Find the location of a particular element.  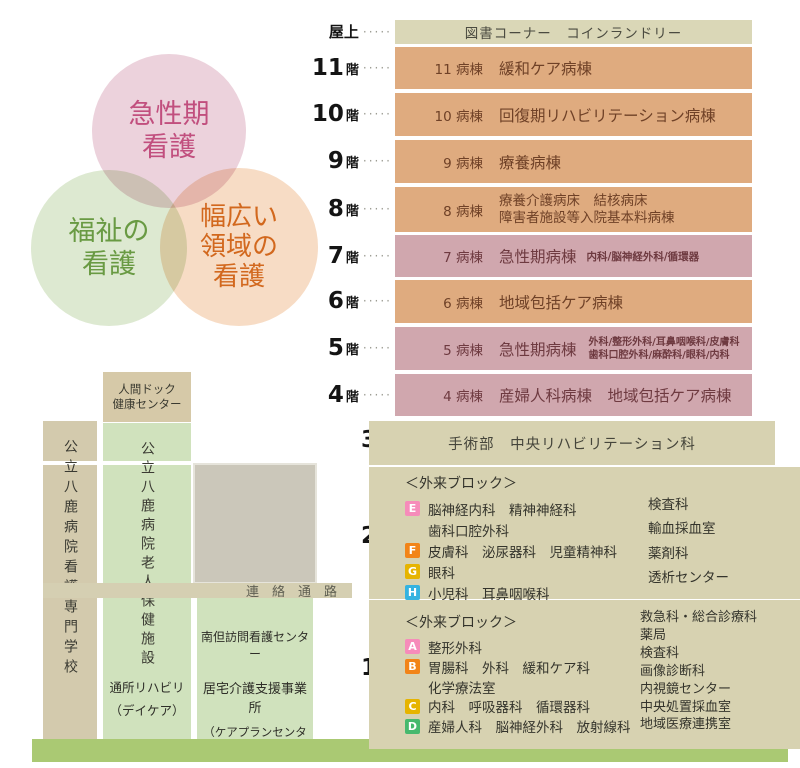

day-rehab-label: 通所リハビリ （デイケア） is located at coordinates (147, 699).